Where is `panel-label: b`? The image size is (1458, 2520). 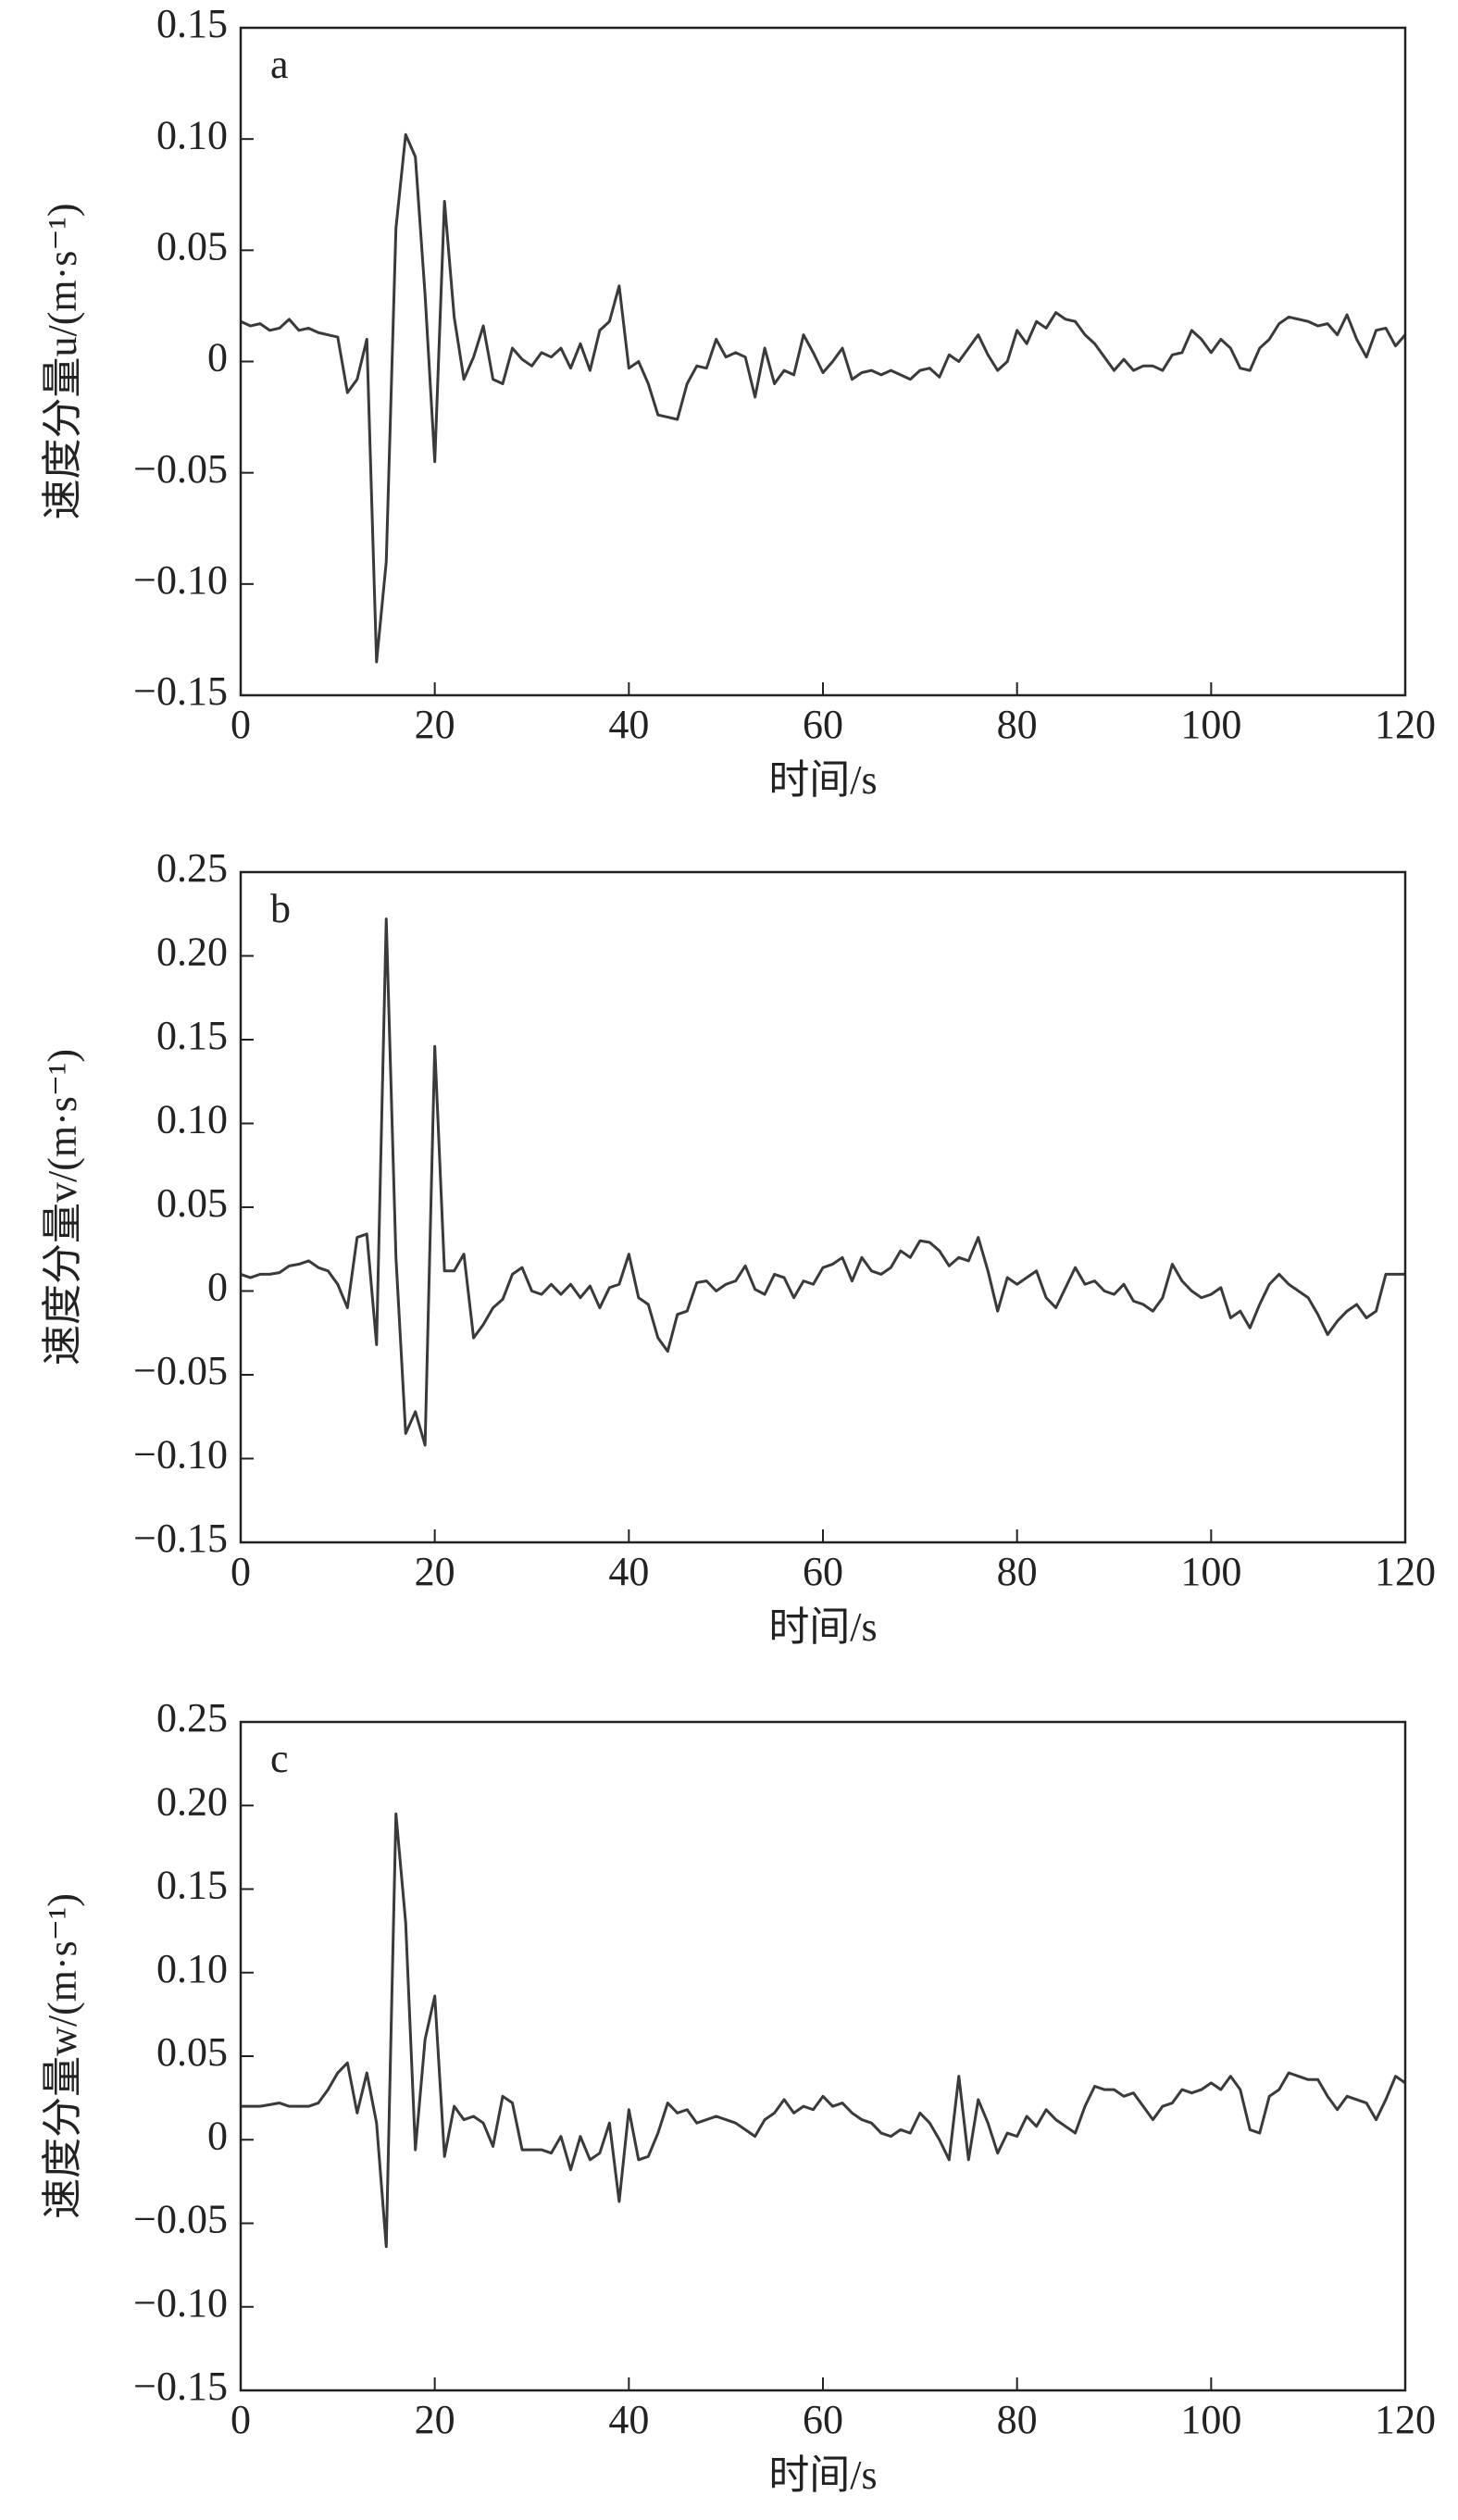 panel-label: b is located at coordinates (280, 908).